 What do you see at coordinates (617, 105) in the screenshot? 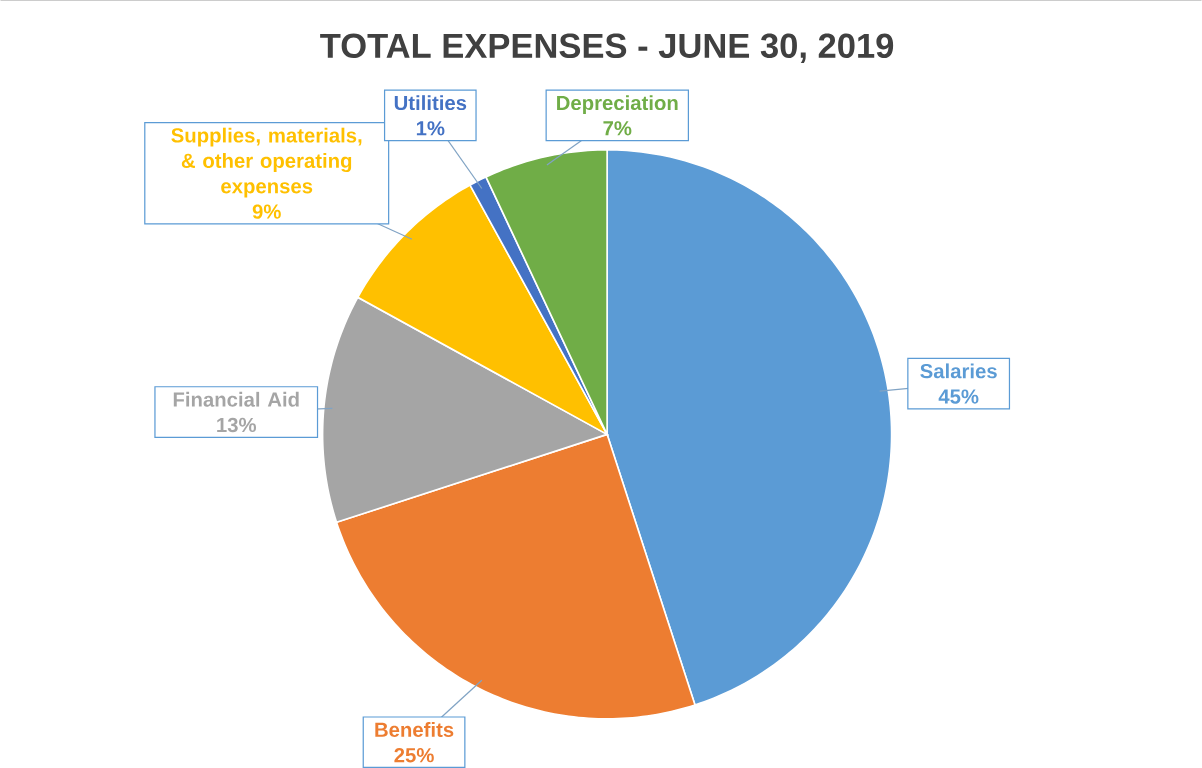
I see `slice-label: Depreciation` at bounding box center [617, 105].